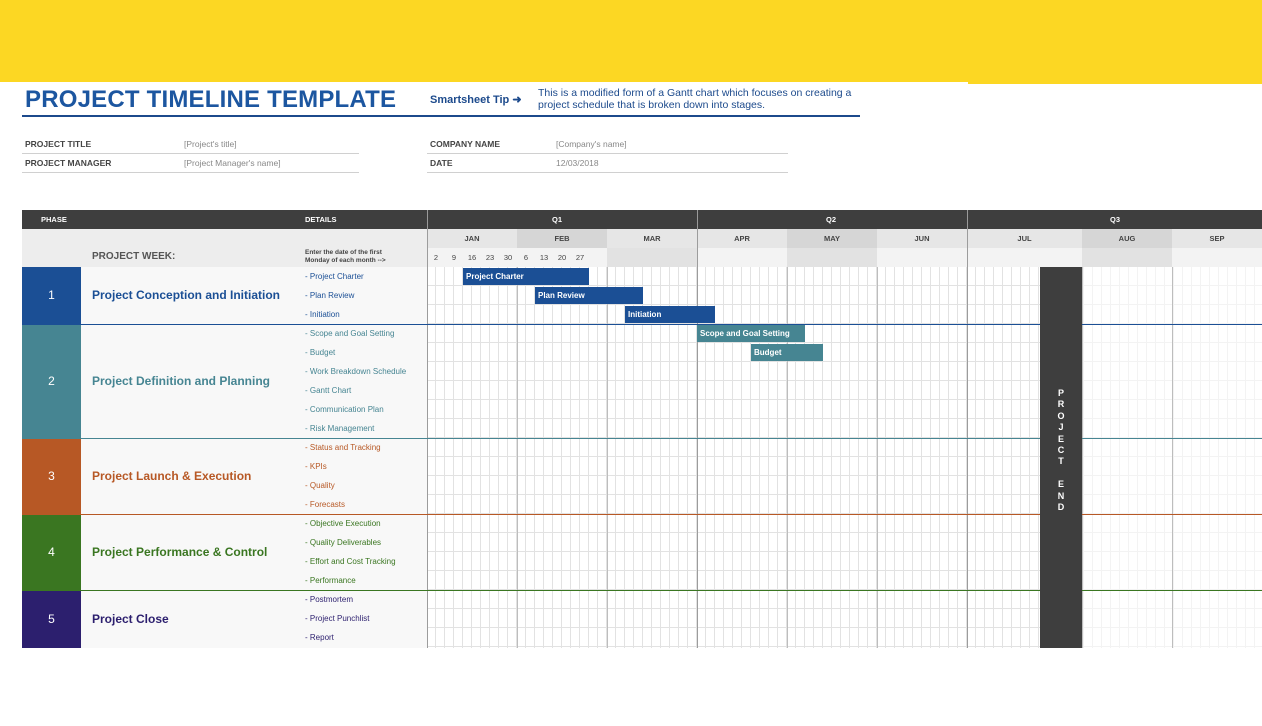  Describe the element at coordinates (210, 144) in the screenshot. I see `project-title-field: [Project's title]` at that location.